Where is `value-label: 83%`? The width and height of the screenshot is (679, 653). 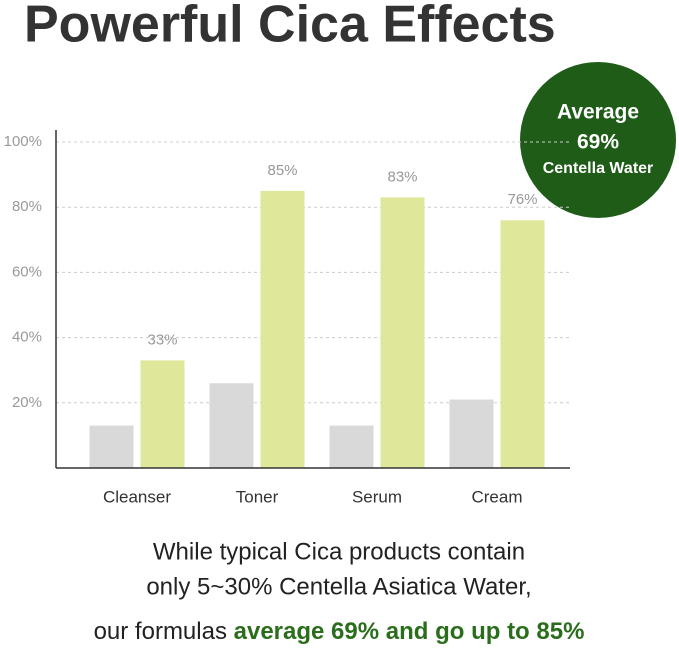 value-label: 83% is located at coordinates (402, 176).